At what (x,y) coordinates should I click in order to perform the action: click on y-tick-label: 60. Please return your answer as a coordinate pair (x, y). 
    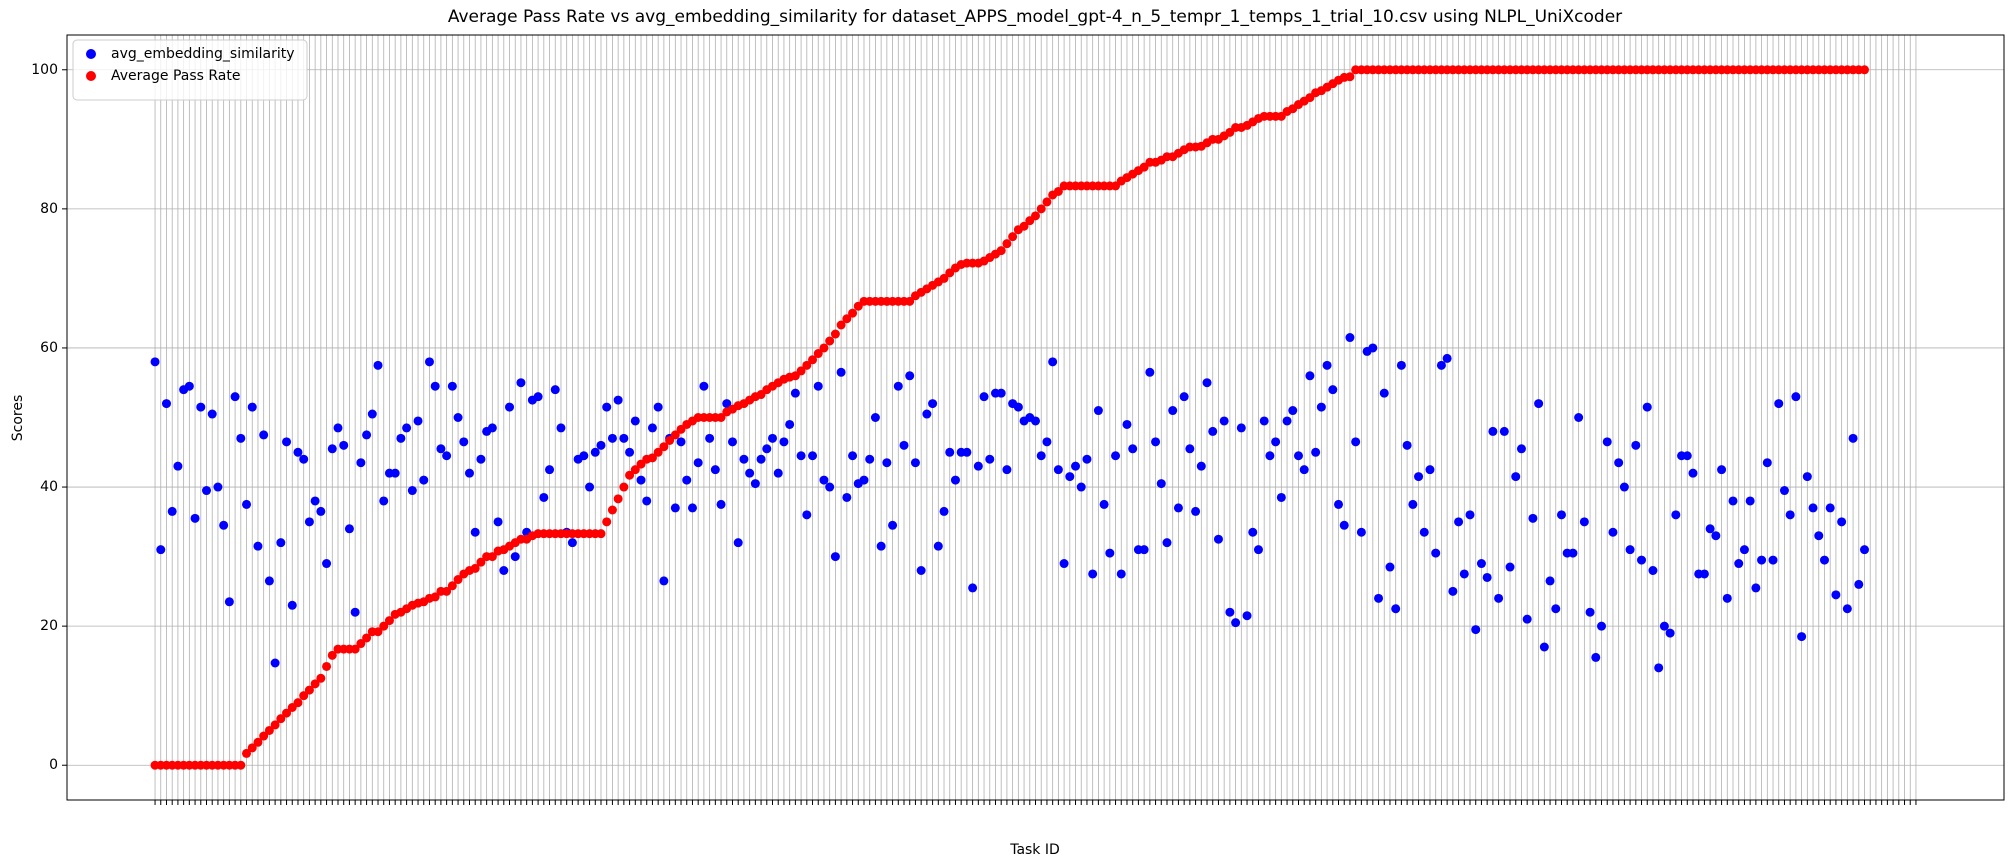
    Looking at the image, I should click on (49, 348).